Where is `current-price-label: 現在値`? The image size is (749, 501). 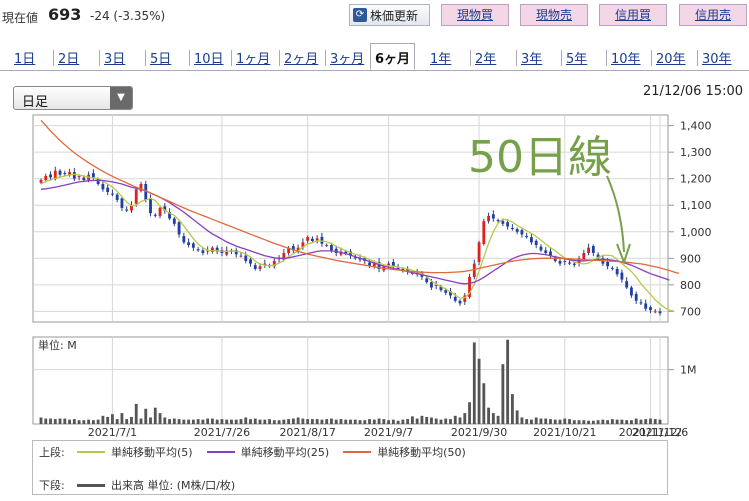 current-price-label: 現在値 is located at coordinates (20, 18).